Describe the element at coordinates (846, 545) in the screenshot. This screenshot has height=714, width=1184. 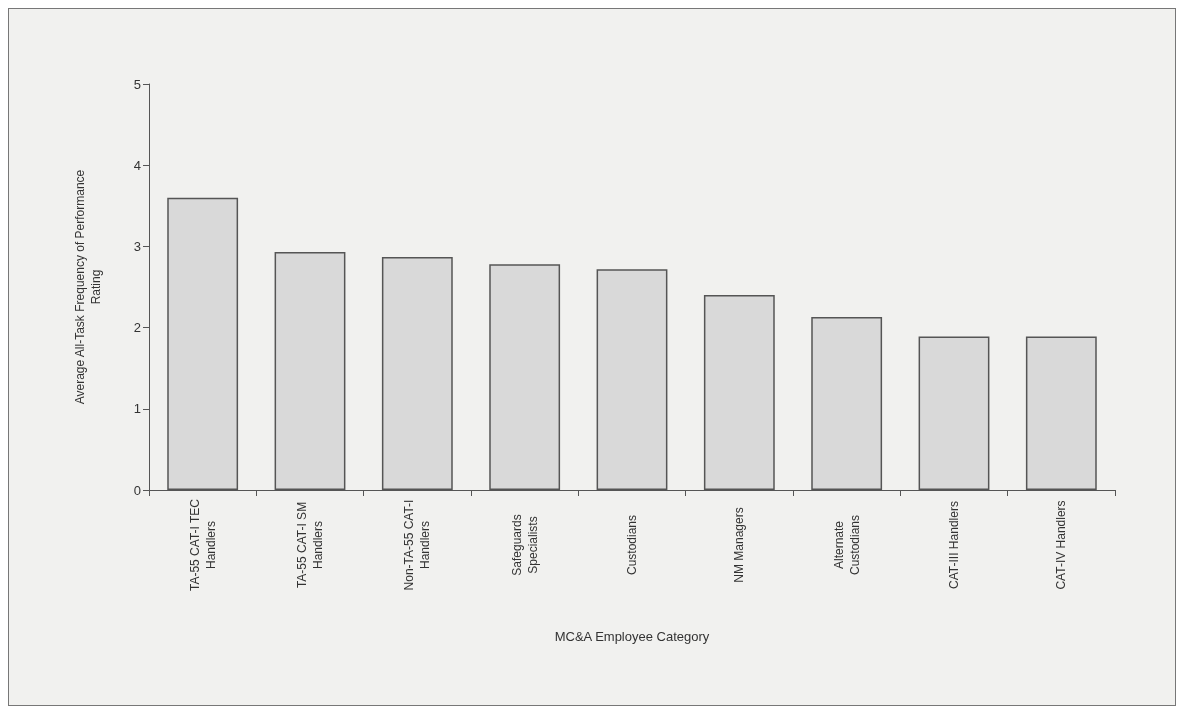
I see `x-tick-label: Alternate Custodians` at that location.